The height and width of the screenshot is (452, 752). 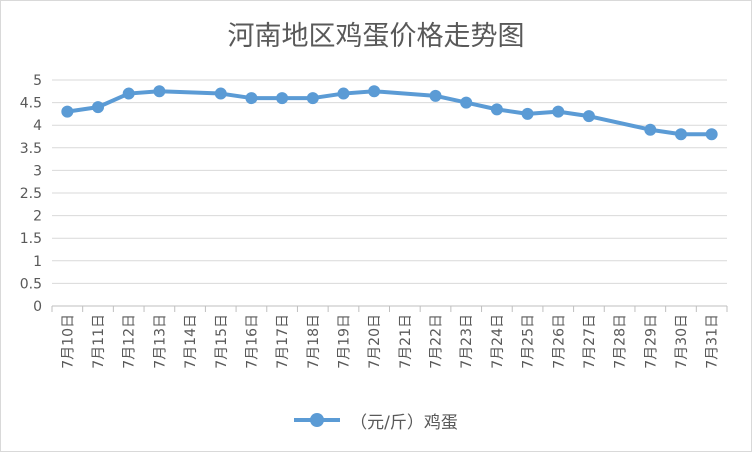 I want to click on y-axis-ticks: 0 0.5 1 1.5 2 2.5 3 3.5 4 4.5 5, so click(x=31, y=194).